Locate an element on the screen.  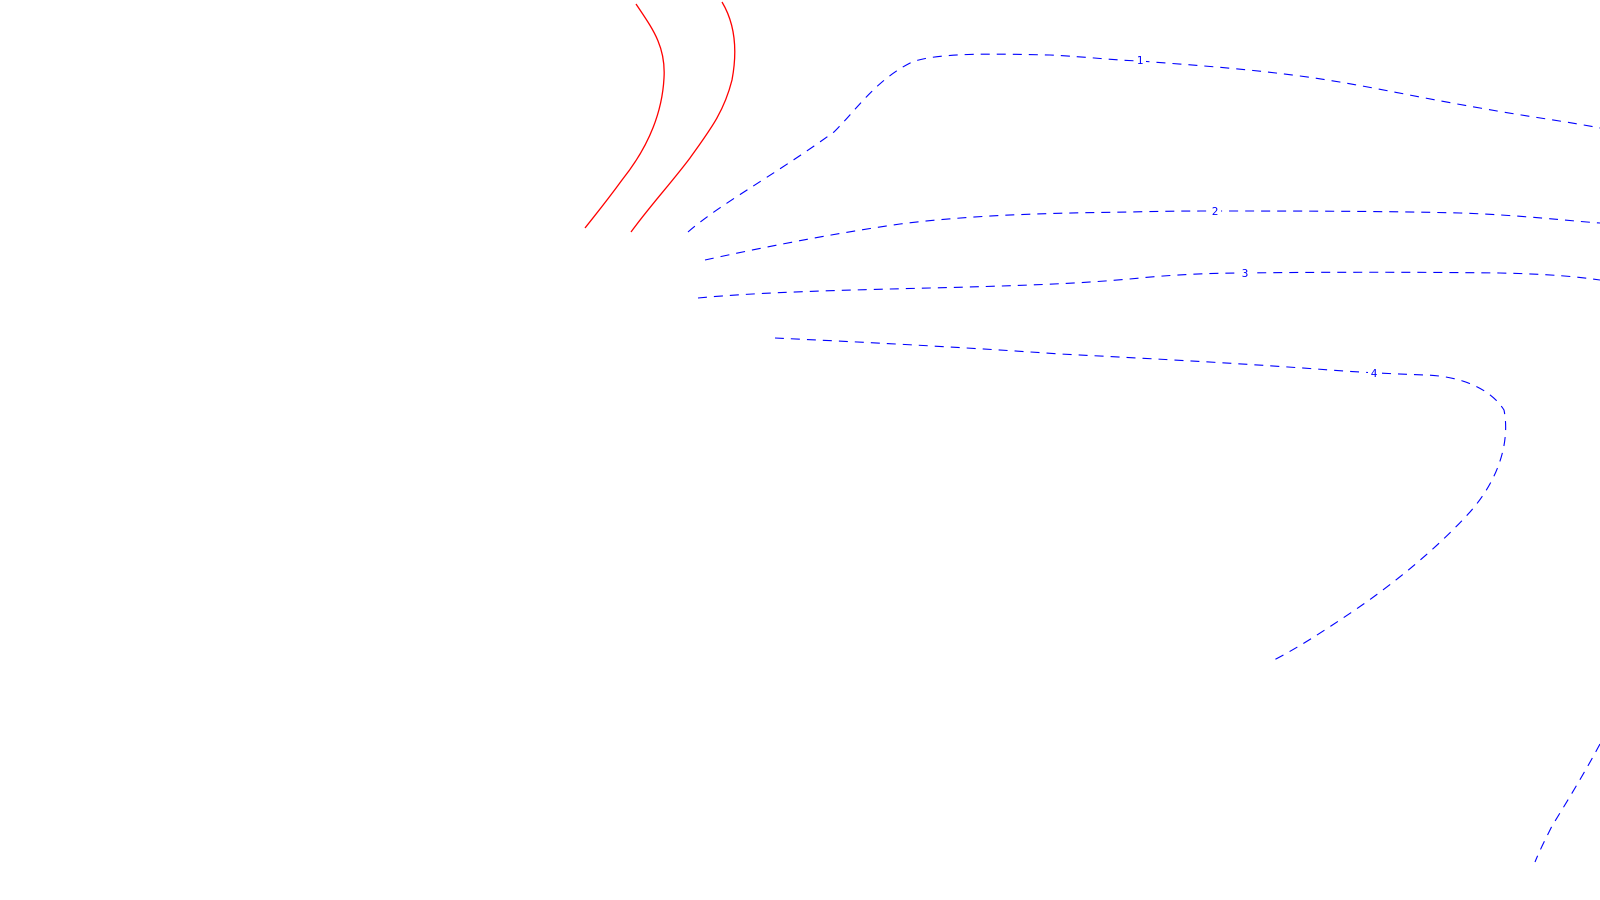
contour-label-1-bg is located at coordinates (1140, 60).